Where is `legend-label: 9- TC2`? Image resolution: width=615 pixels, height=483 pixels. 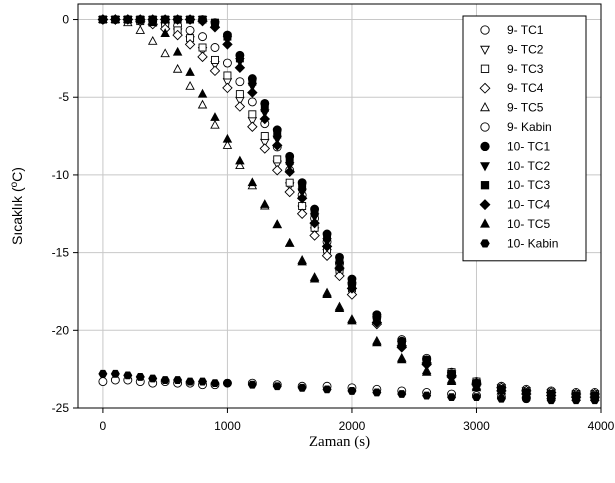
legend-label: 9- TC2 is located at coordinates (525, 49).